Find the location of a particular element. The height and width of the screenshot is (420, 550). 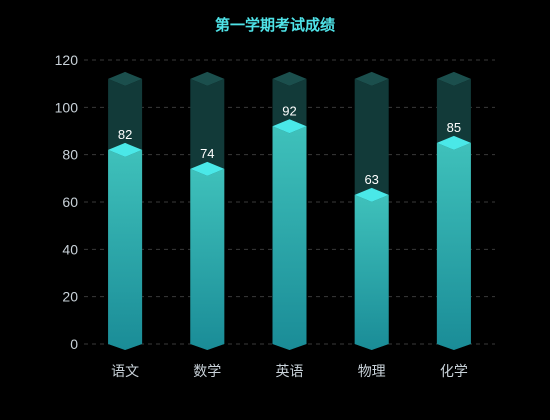

y-tick-label: 120 is located at coordinates (67, 60).